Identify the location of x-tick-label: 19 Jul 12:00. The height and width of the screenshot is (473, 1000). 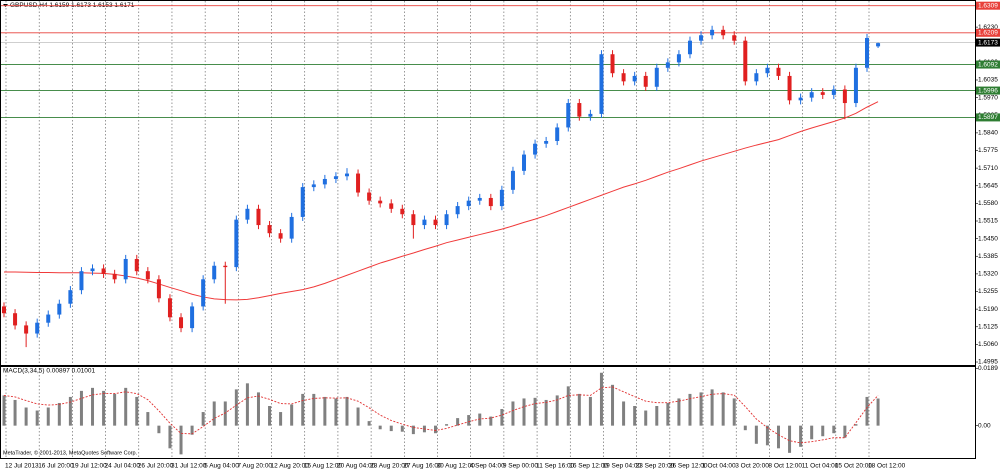
(89, 466).